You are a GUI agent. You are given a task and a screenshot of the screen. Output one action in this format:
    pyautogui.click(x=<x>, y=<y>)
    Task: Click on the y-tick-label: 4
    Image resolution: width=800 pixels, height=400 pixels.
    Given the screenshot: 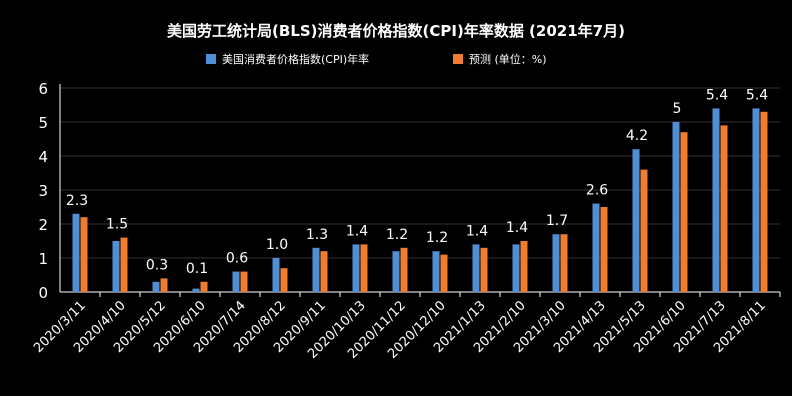 What is the action you would take?
    pyautogui.click(x=43, y=157)
    